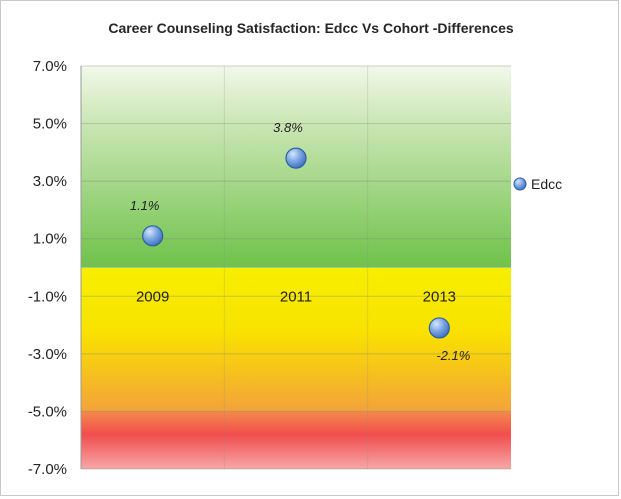 Image resolution: width=621 pixels, height=499 pixels. Describe the element at coordinates (546, 184) in the screenshot. I see `legend-label: Edcc` at that location.